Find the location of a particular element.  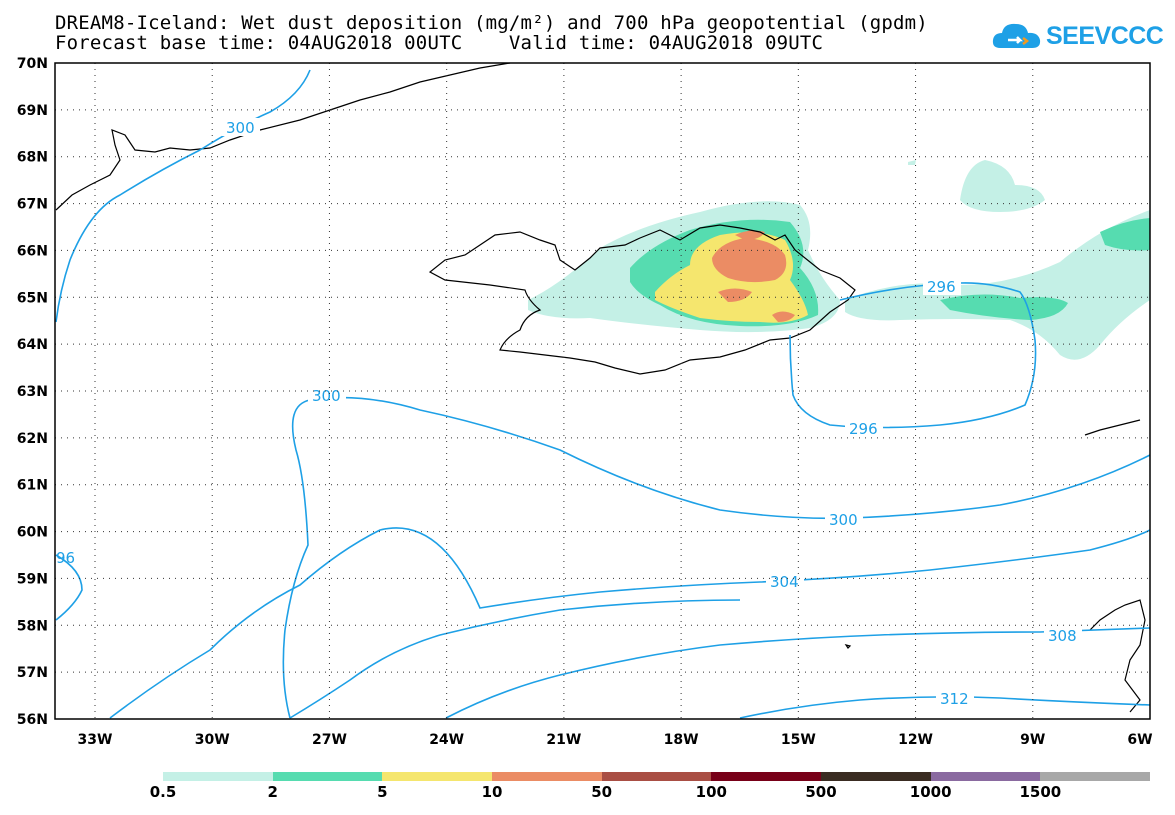

cloud-icon is located at coordinates (1016, 35).